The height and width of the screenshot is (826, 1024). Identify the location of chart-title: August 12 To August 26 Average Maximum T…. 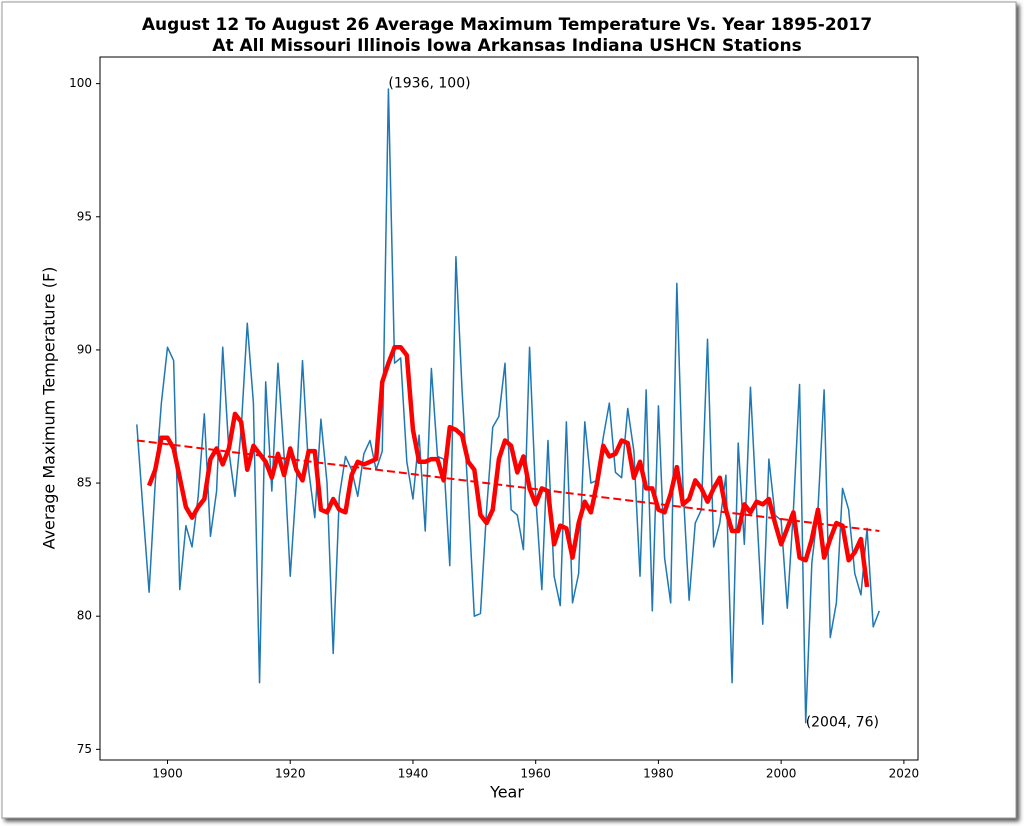
(507, 25).